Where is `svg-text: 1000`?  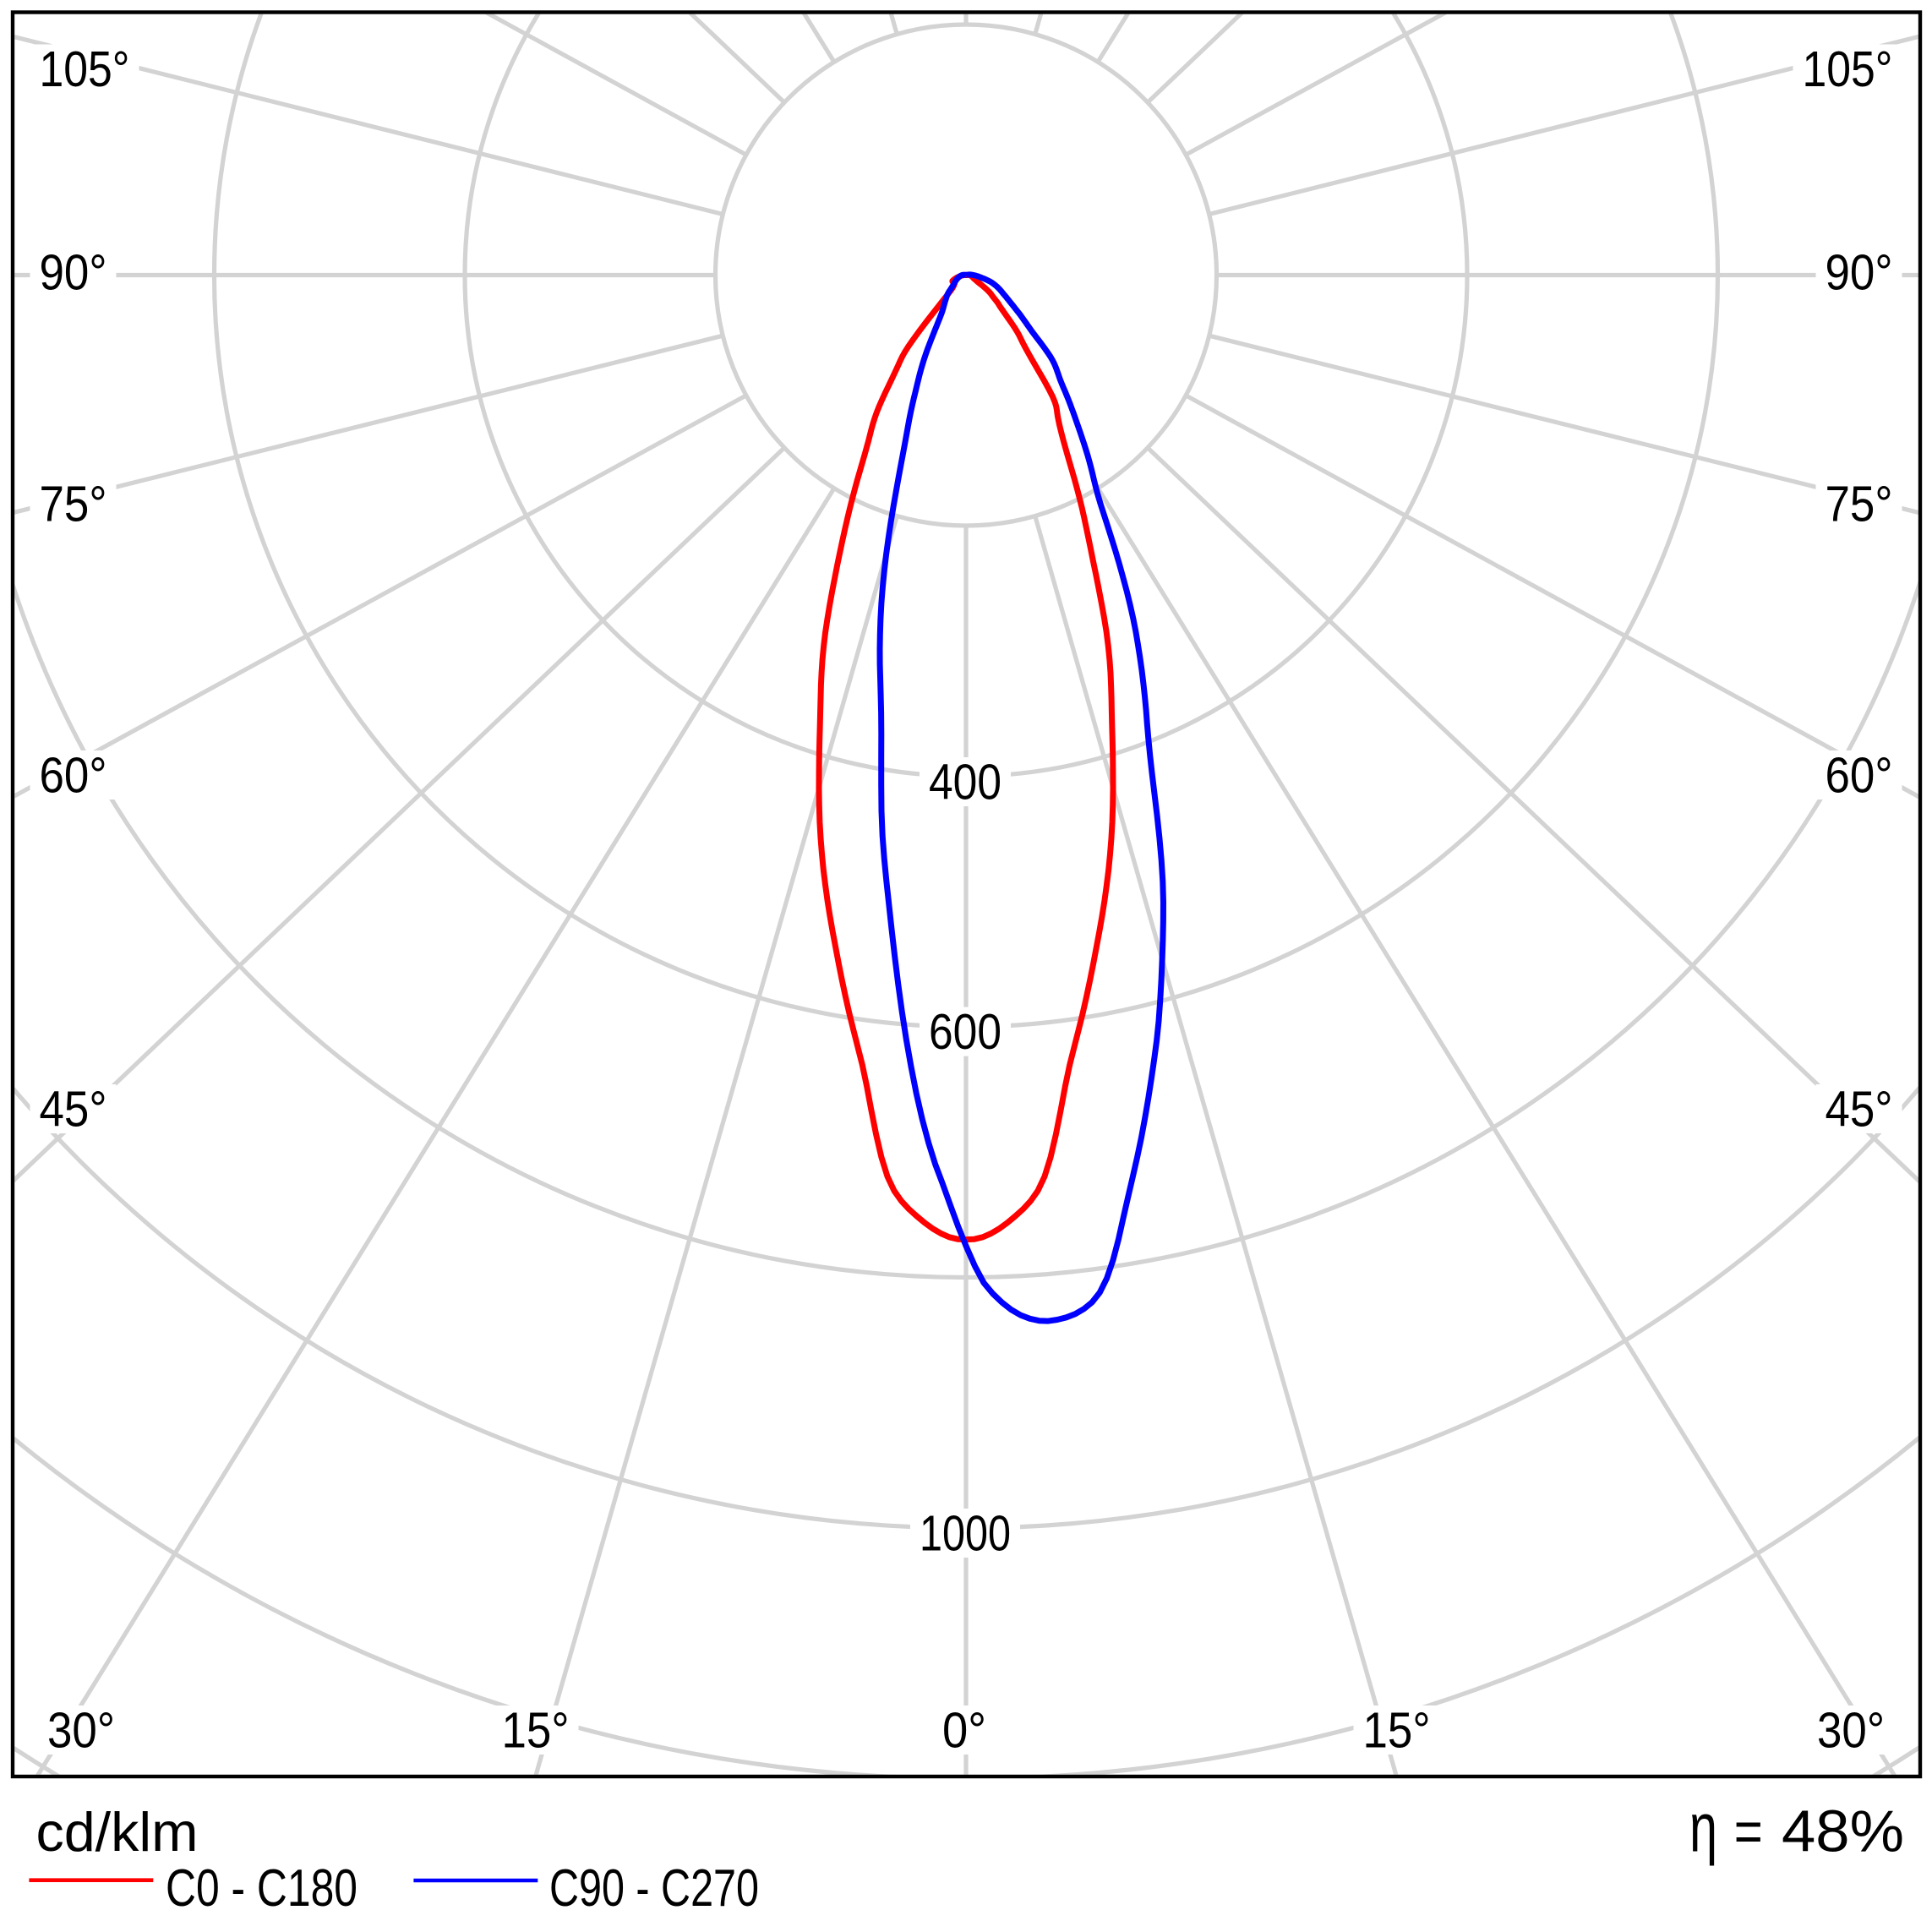
svg-text: 1000 is located at coordinates (965, 1533).